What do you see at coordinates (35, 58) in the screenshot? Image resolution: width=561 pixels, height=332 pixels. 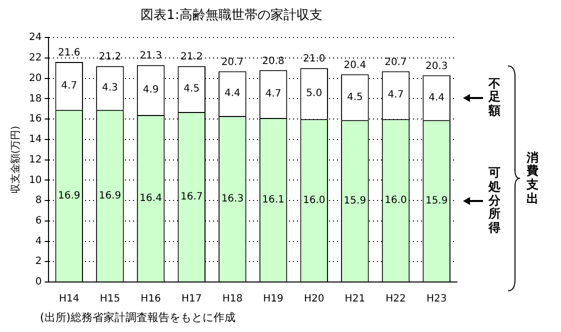 I see `y-tick-label: 22` at bounding box center [35, 58].